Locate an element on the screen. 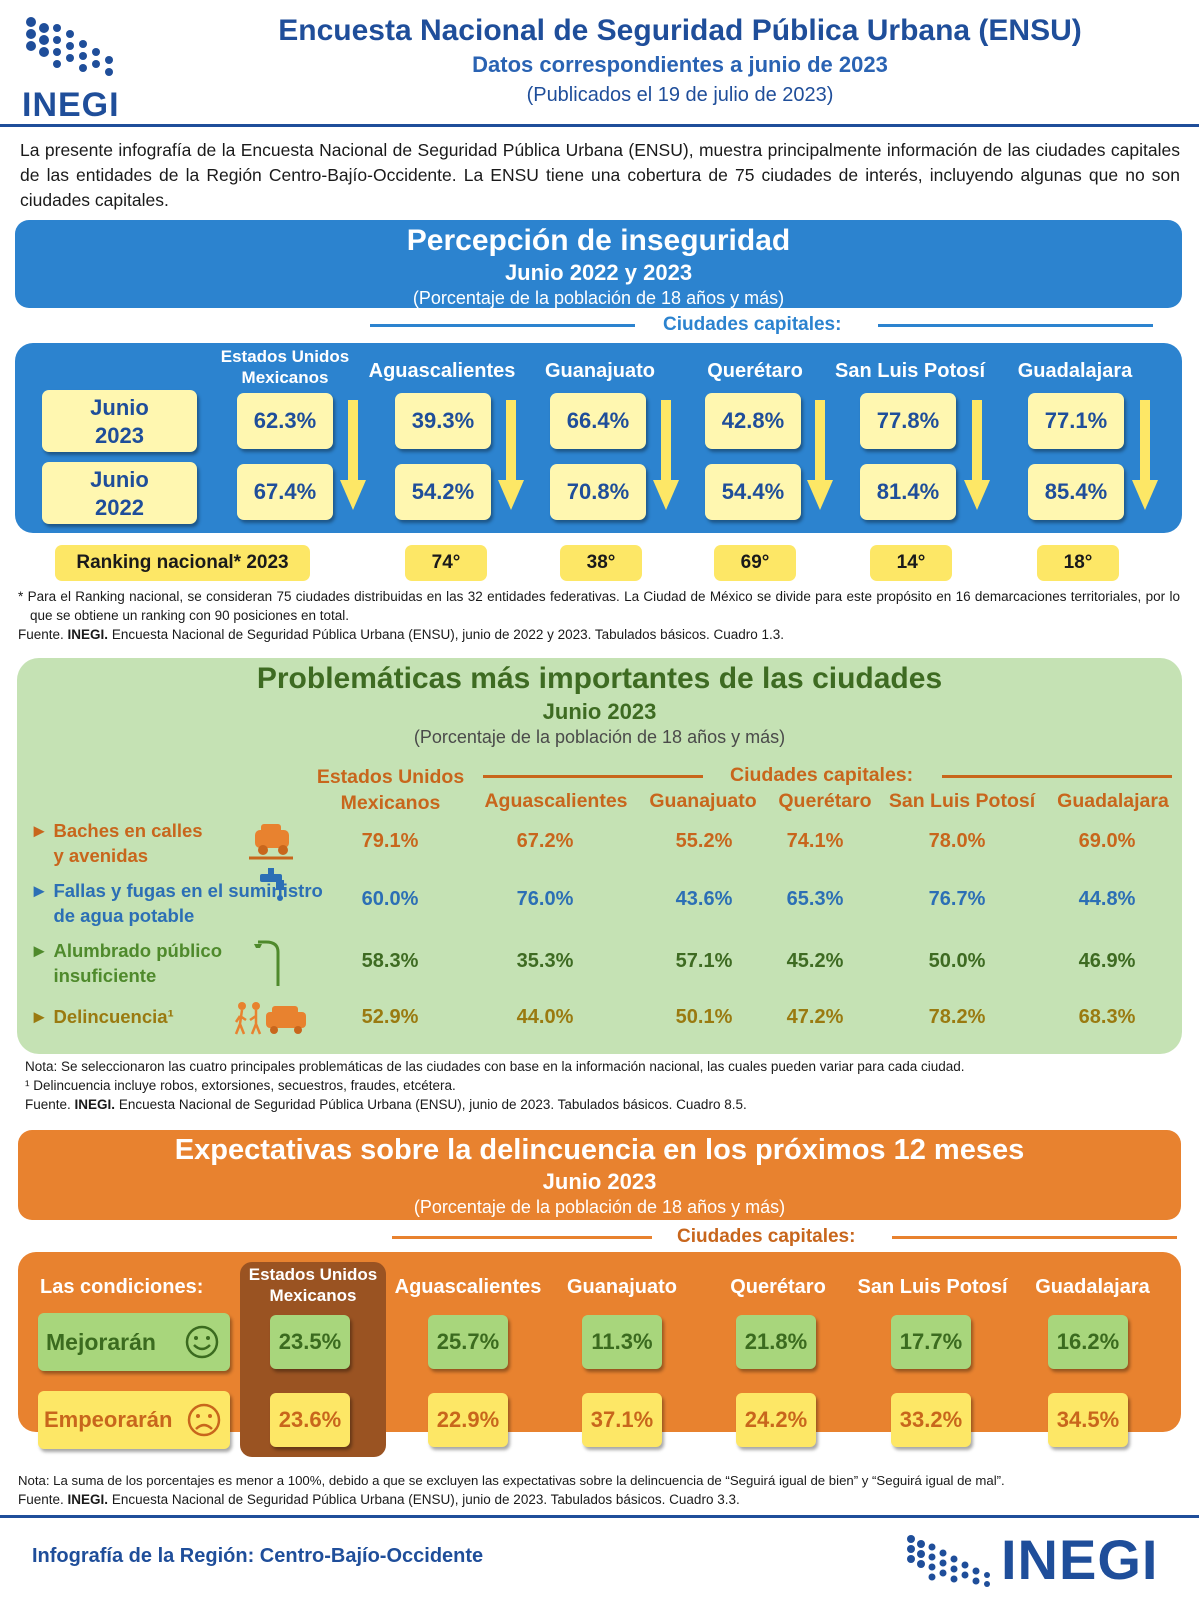 This screenshot has height=1600, width=1199. better-value-national: 23.5% is located at coordinates (310, 1342).